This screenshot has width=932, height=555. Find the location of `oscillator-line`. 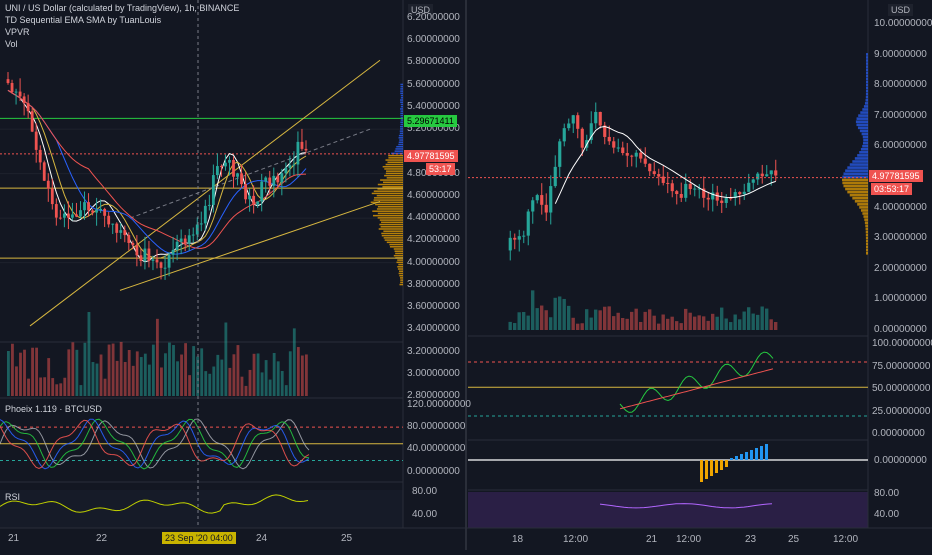

oscillator-line is located at coordinates (696, 389).